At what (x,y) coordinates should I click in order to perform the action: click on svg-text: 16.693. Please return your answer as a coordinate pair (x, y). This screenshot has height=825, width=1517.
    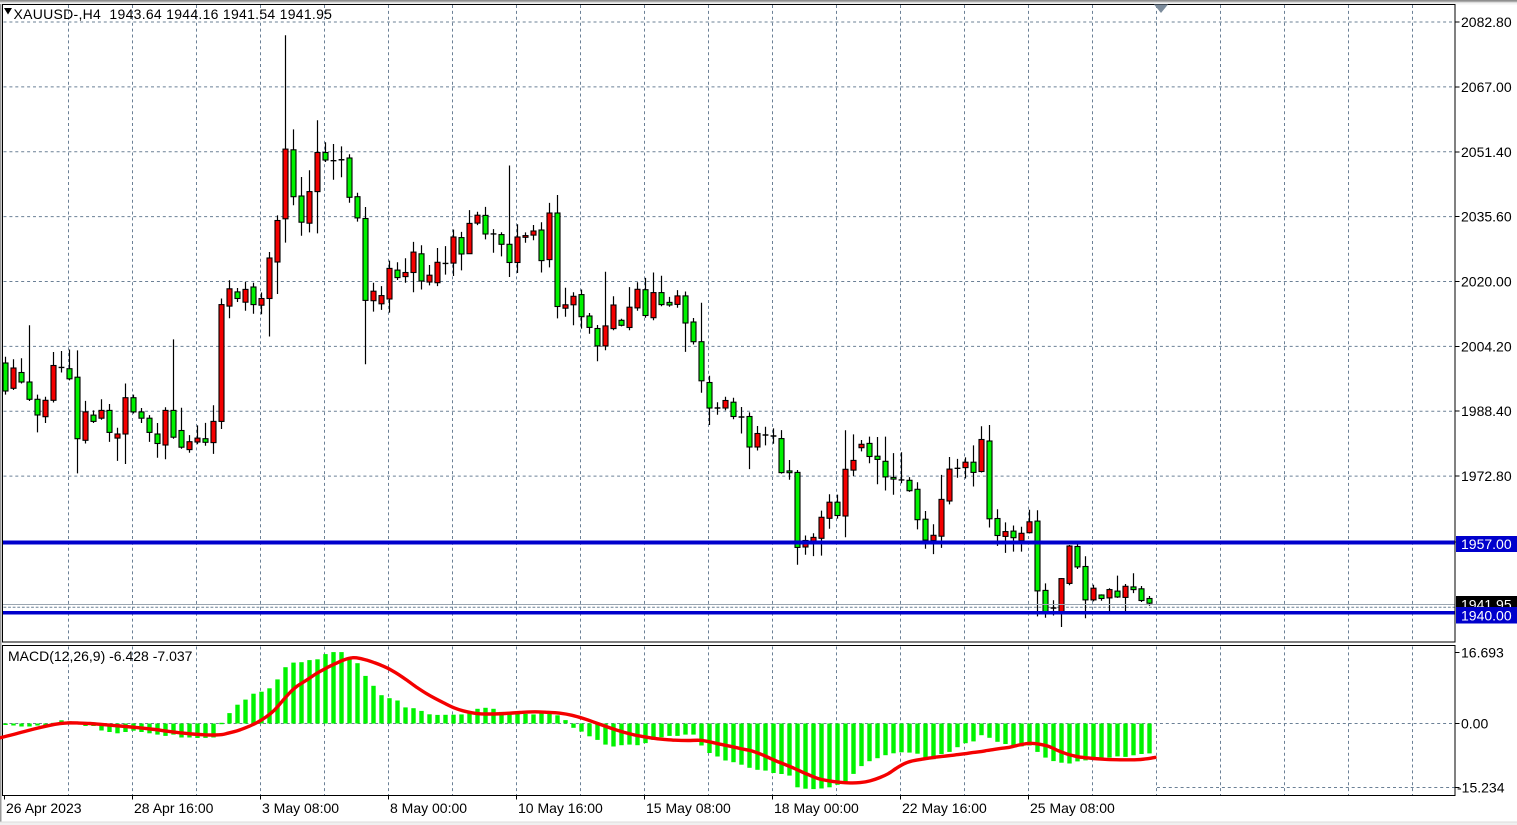
    Looking at the image, I should click on (1482, 653).